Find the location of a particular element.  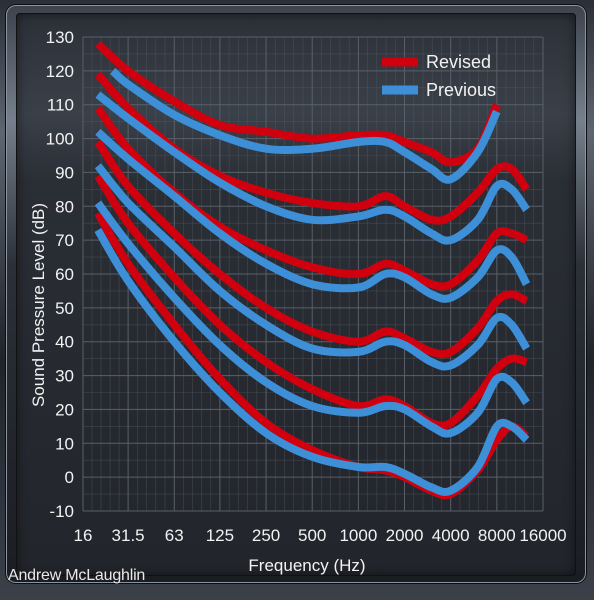

x-tick-label: 16000 is located at coordinates (542, 535).